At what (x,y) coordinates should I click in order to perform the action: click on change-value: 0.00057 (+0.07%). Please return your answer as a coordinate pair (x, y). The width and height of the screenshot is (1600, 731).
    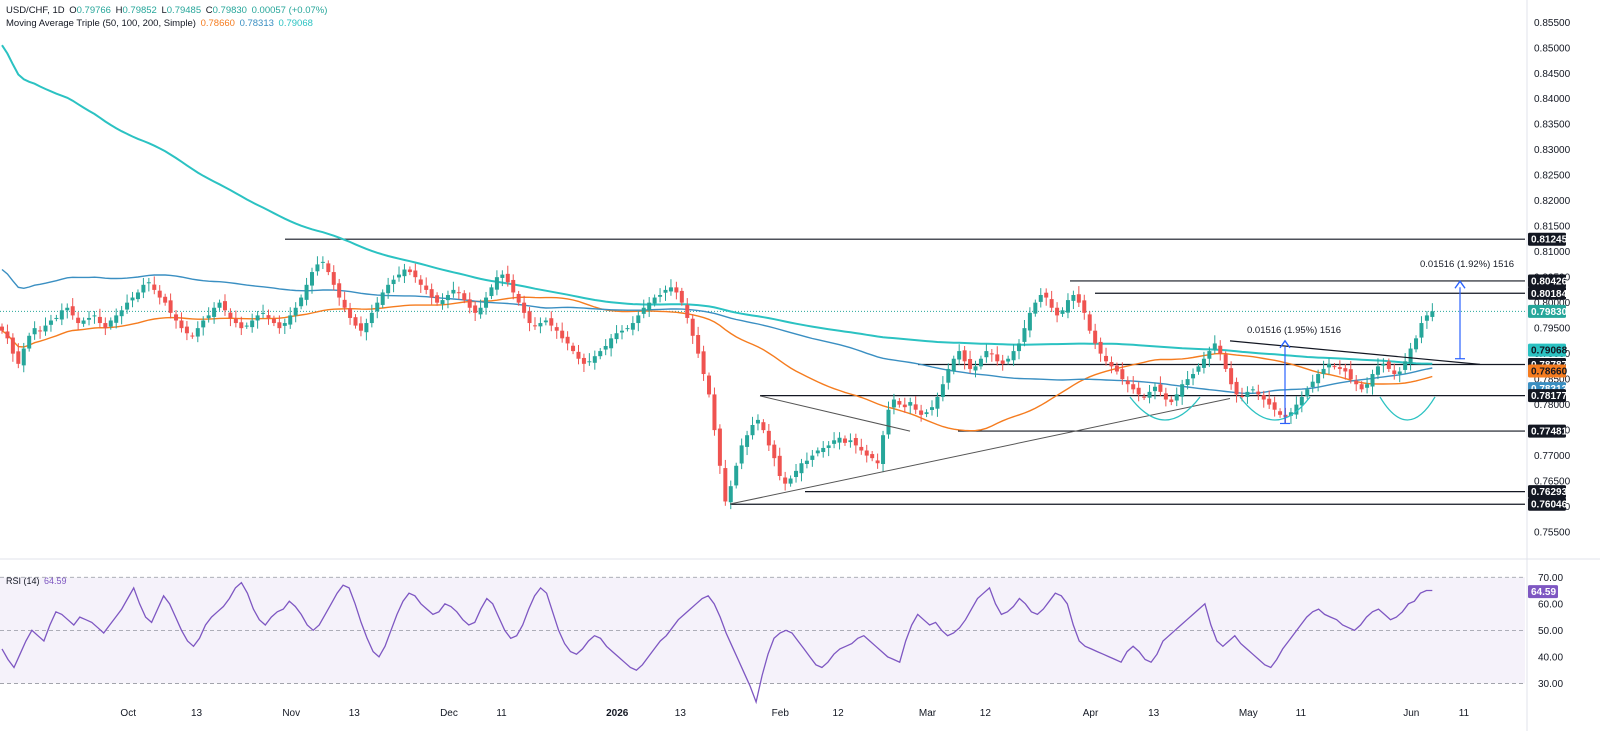
    Looking at the image, I should click on (289, 10).